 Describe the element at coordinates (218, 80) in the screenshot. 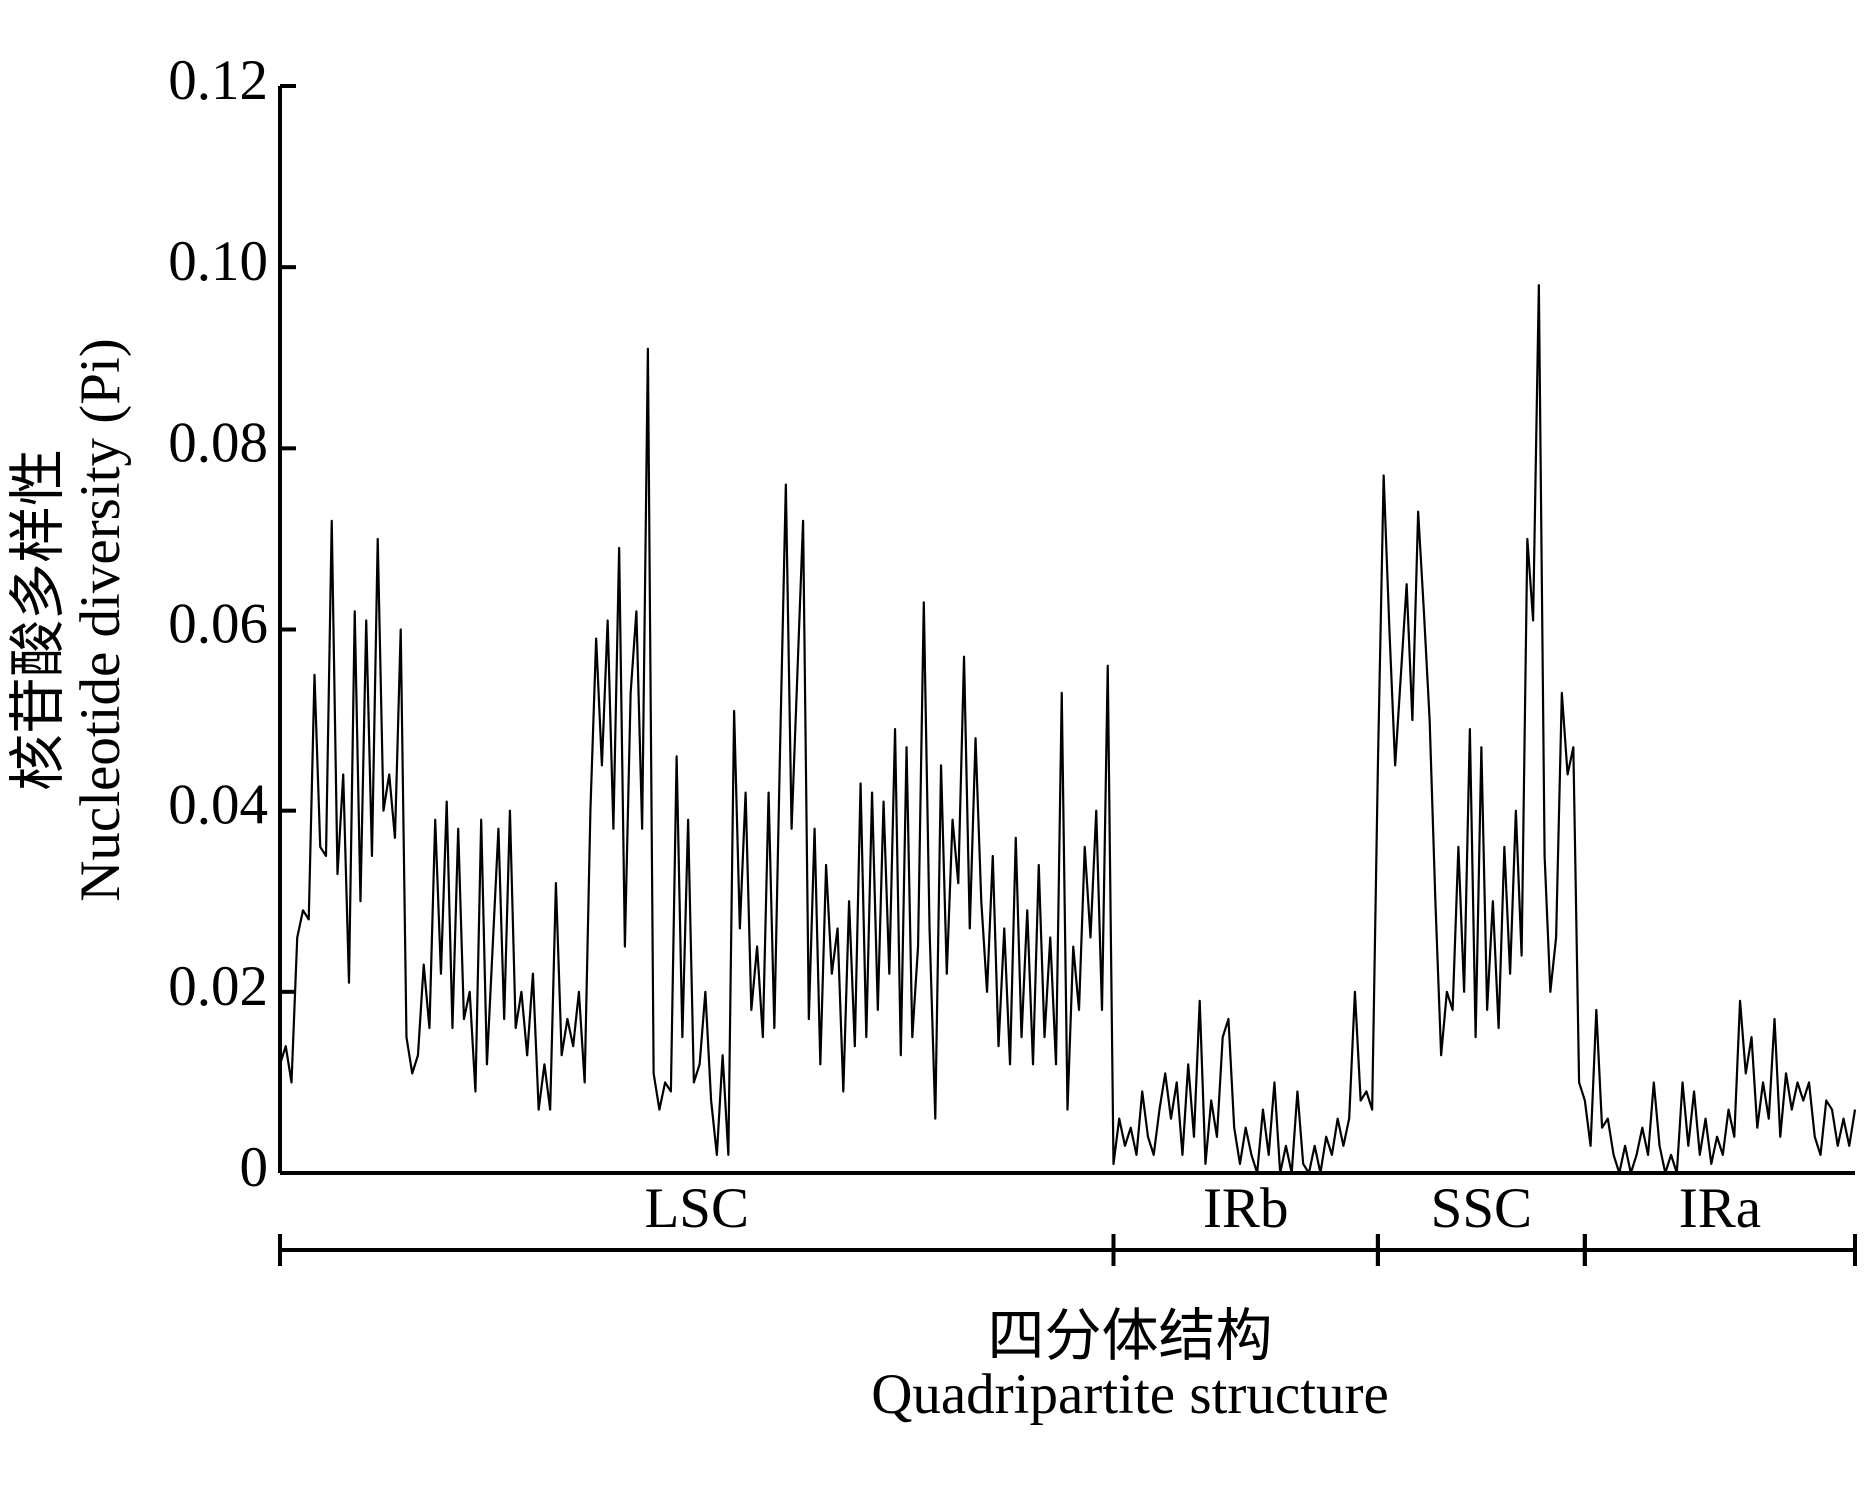

I see `y-tick-label: 0.12` at that location.